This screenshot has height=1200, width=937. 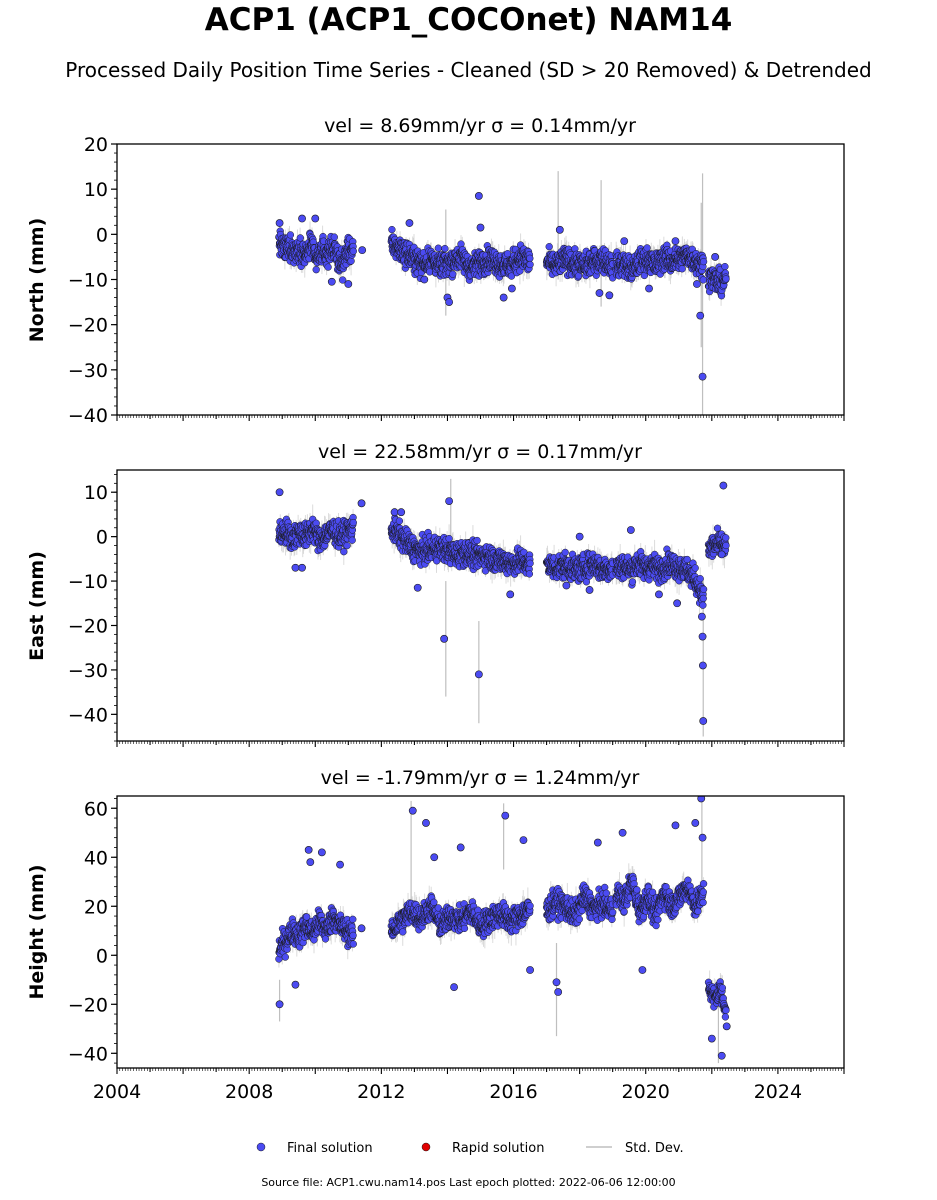 What do you see at coordinates (480, 452) in the screenshot?
I see `east-panel-title: vel = 22.58mm/yr σ = 0.17mm/yr` at bounding box center [480, 452].